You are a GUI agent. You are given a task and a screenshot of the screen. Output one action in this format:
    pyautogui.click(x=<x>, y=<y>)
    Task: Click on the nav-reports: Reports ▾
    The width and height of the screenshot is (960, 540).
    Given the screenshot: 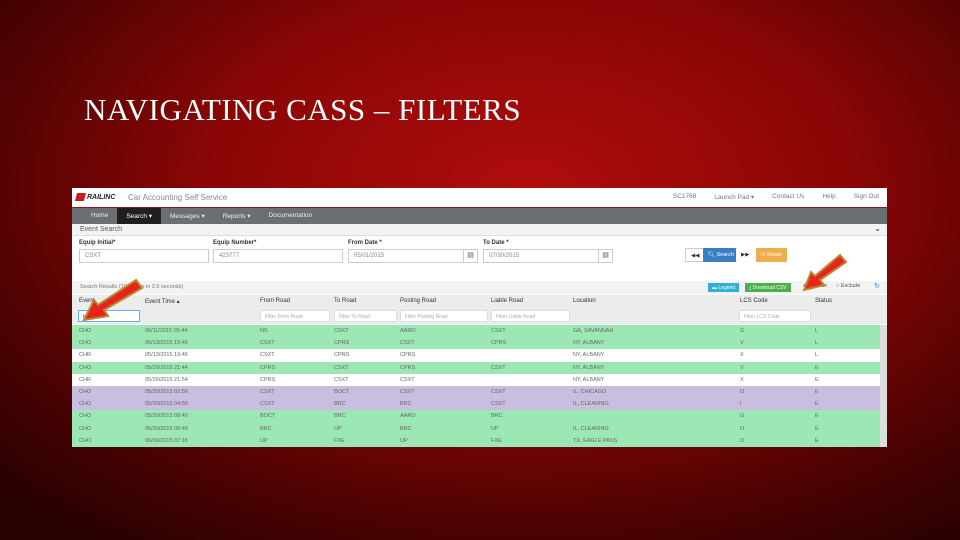 What is the action you would take?
    pyautogui.click(x=236, y=216)
    